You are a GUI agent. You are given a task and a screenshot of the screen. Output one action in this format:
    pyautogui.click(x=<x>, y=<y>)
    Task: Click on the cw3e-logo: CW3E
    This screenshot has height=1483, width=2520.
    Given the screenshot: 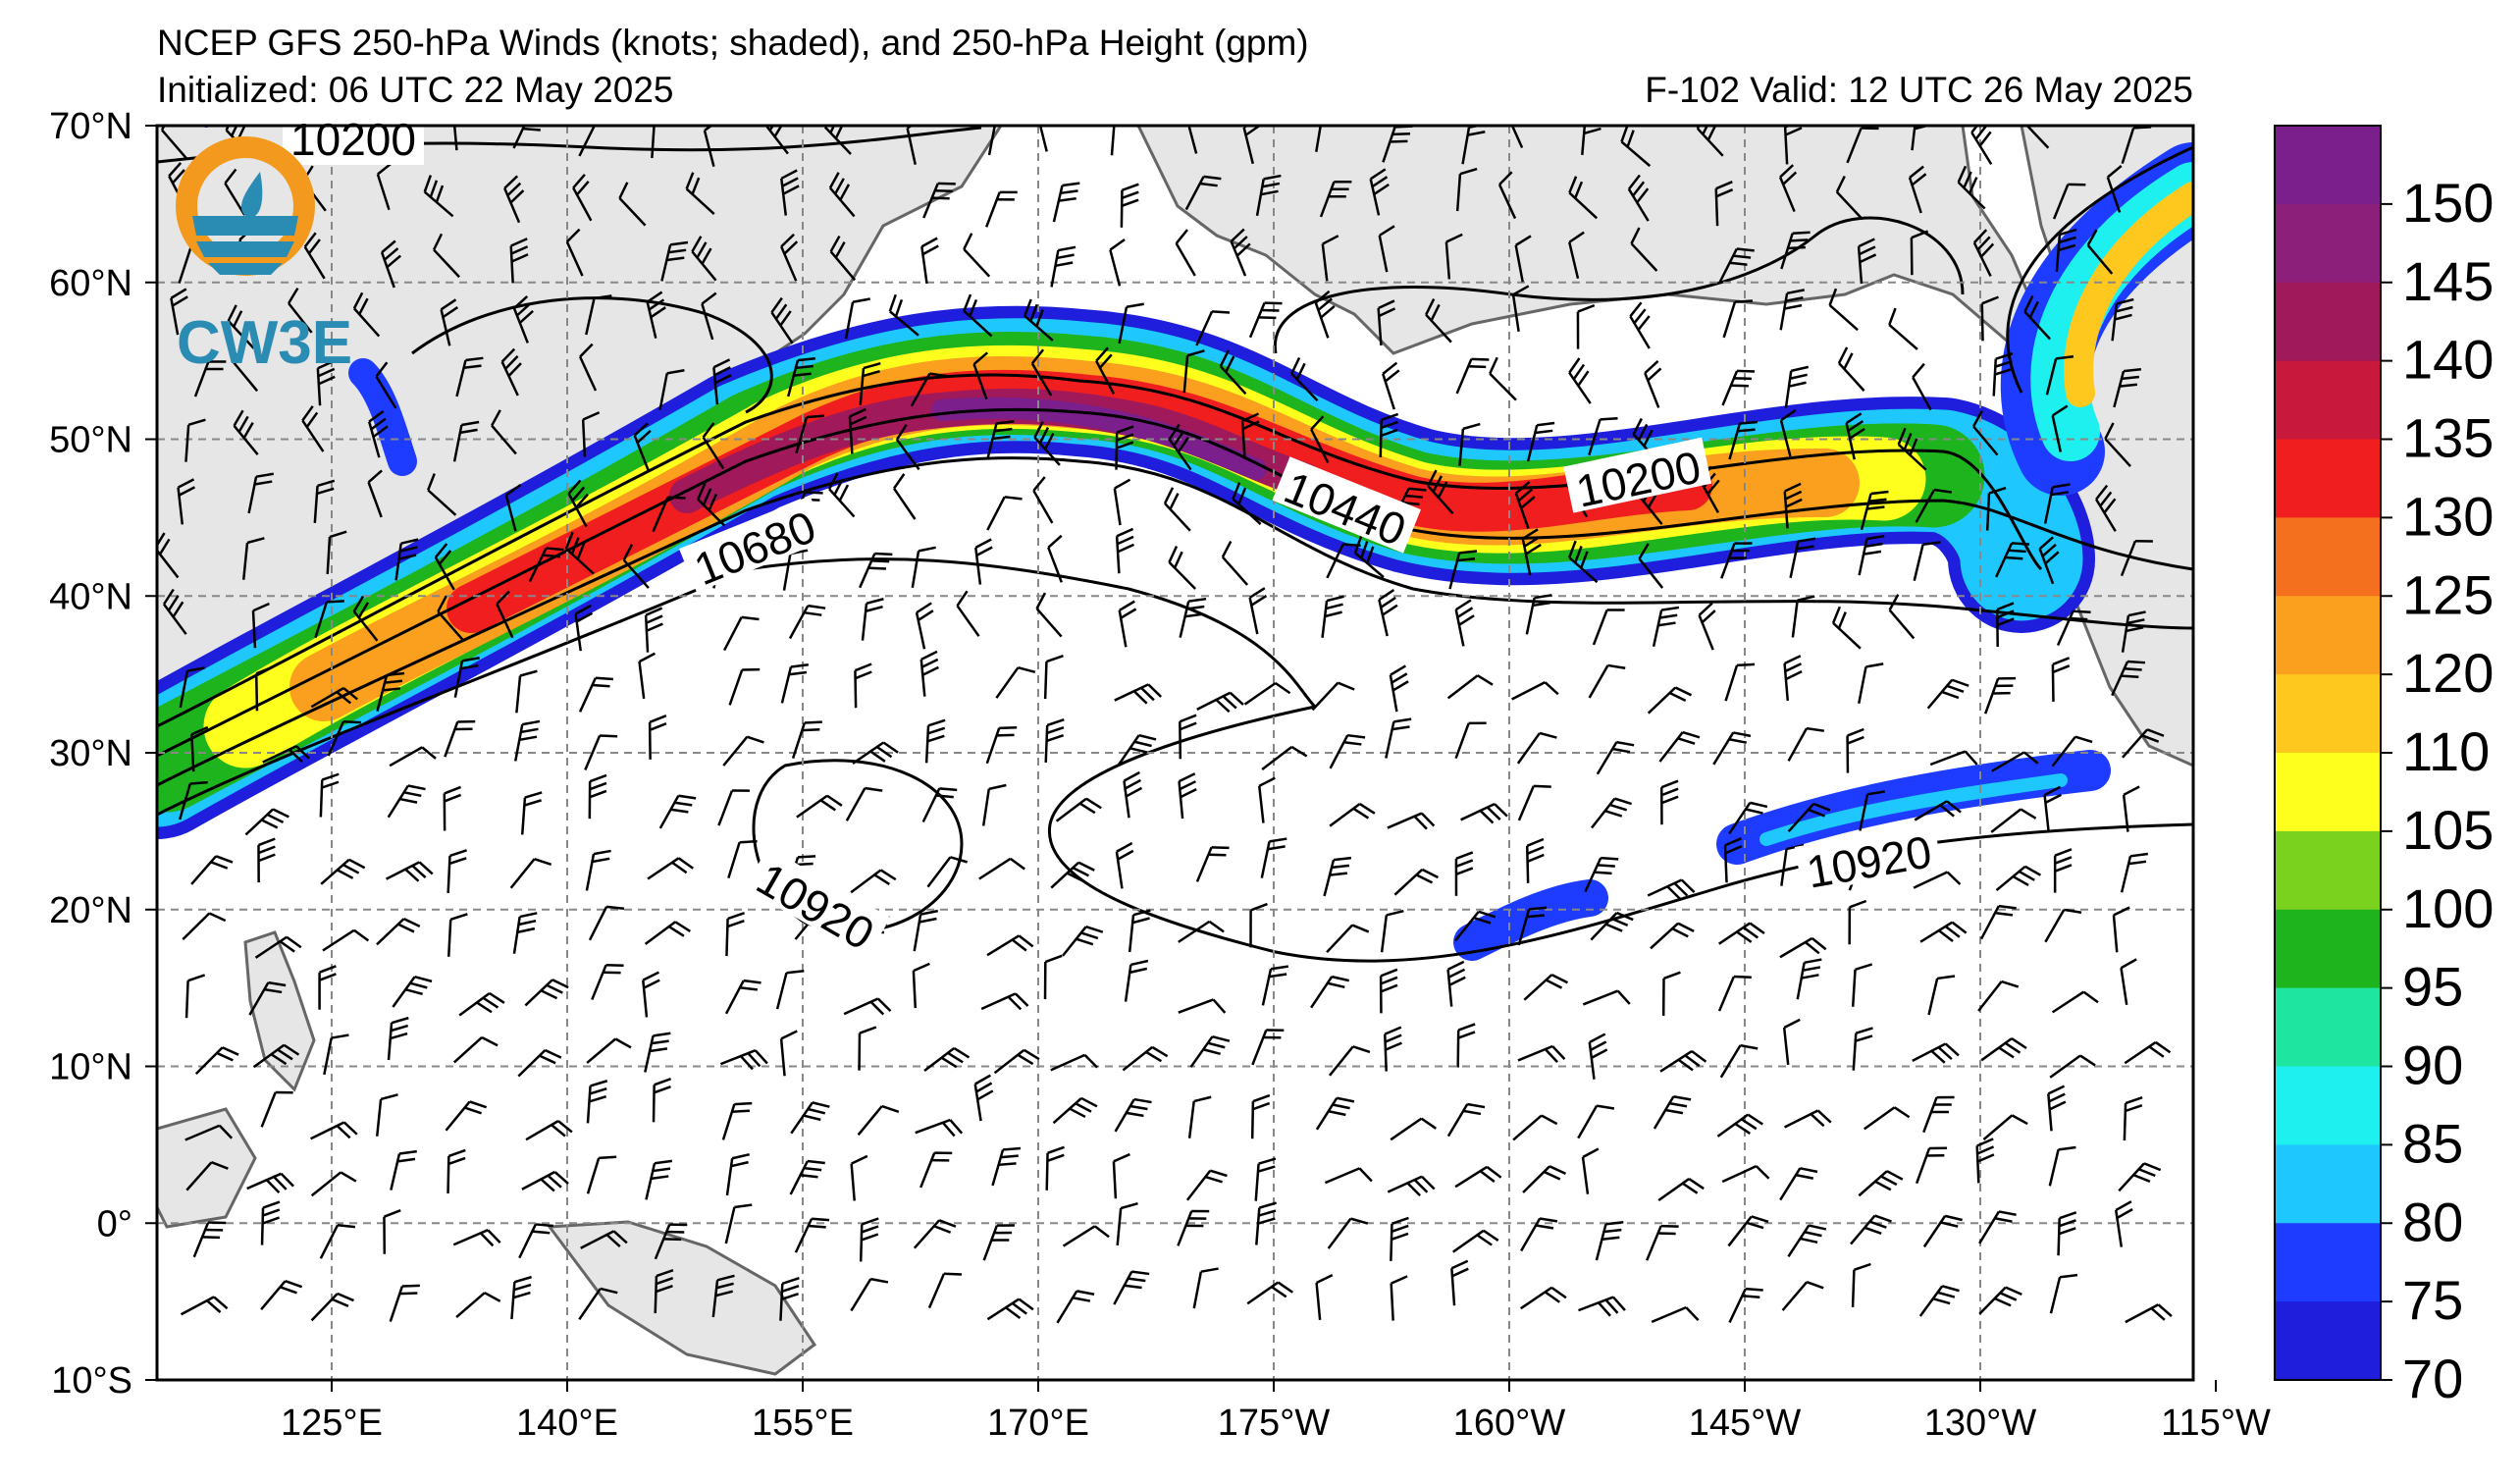 What is the action you would take?
    pyautogui.click(x=264, y=256)
    